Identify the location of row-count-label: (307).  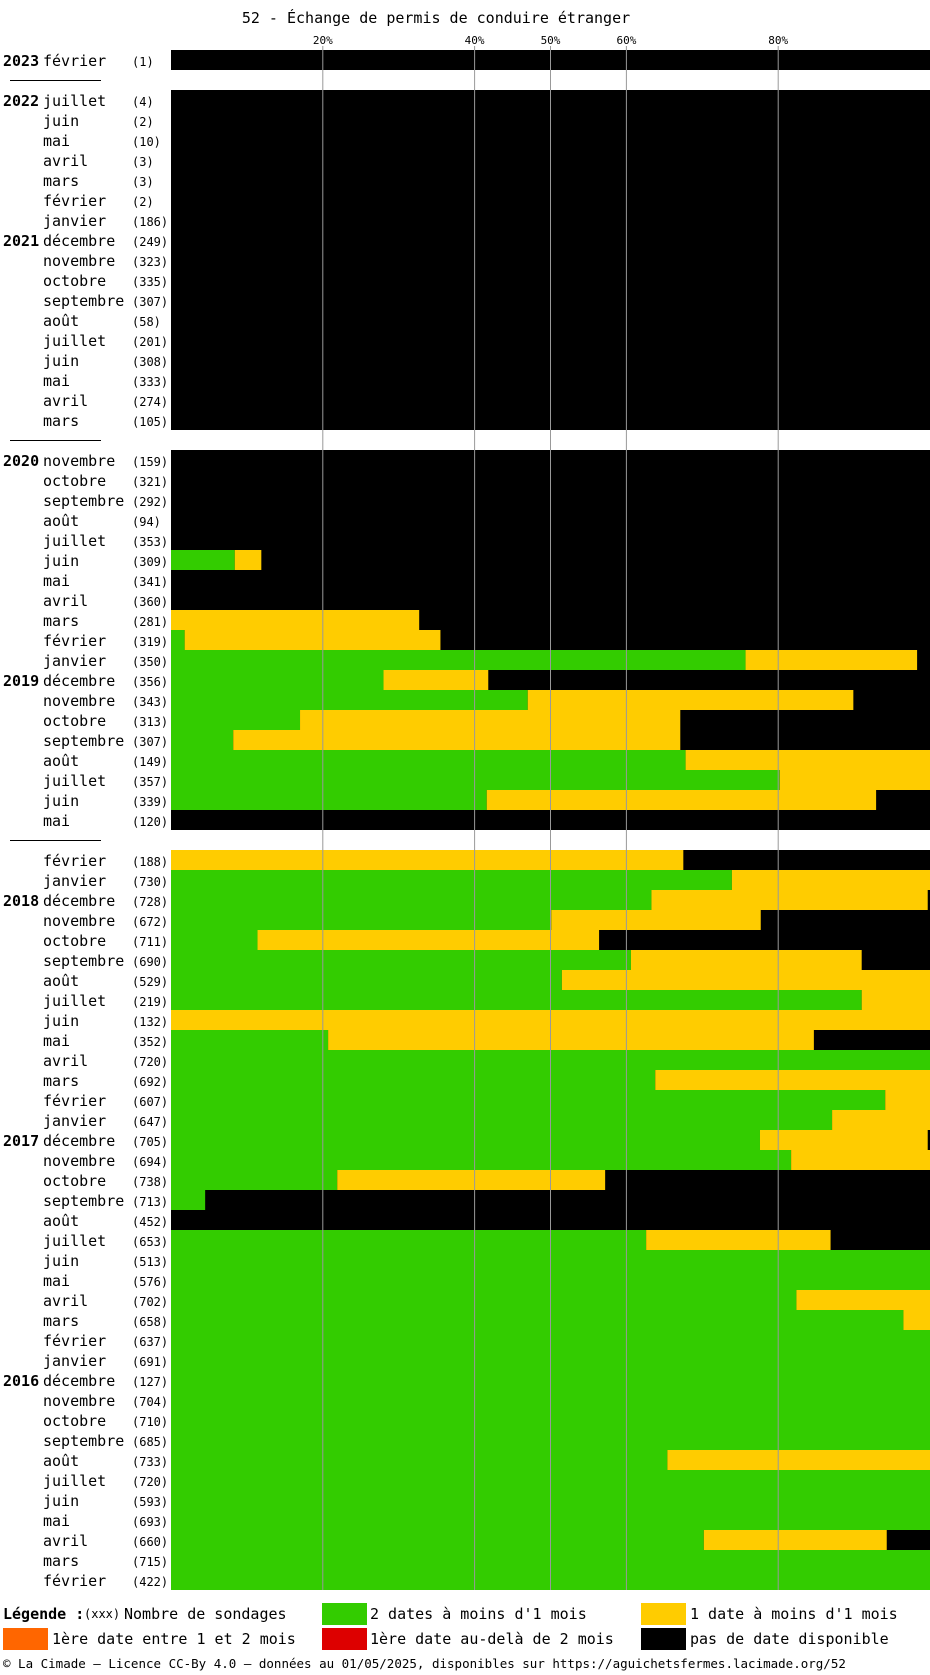
(150, 302).